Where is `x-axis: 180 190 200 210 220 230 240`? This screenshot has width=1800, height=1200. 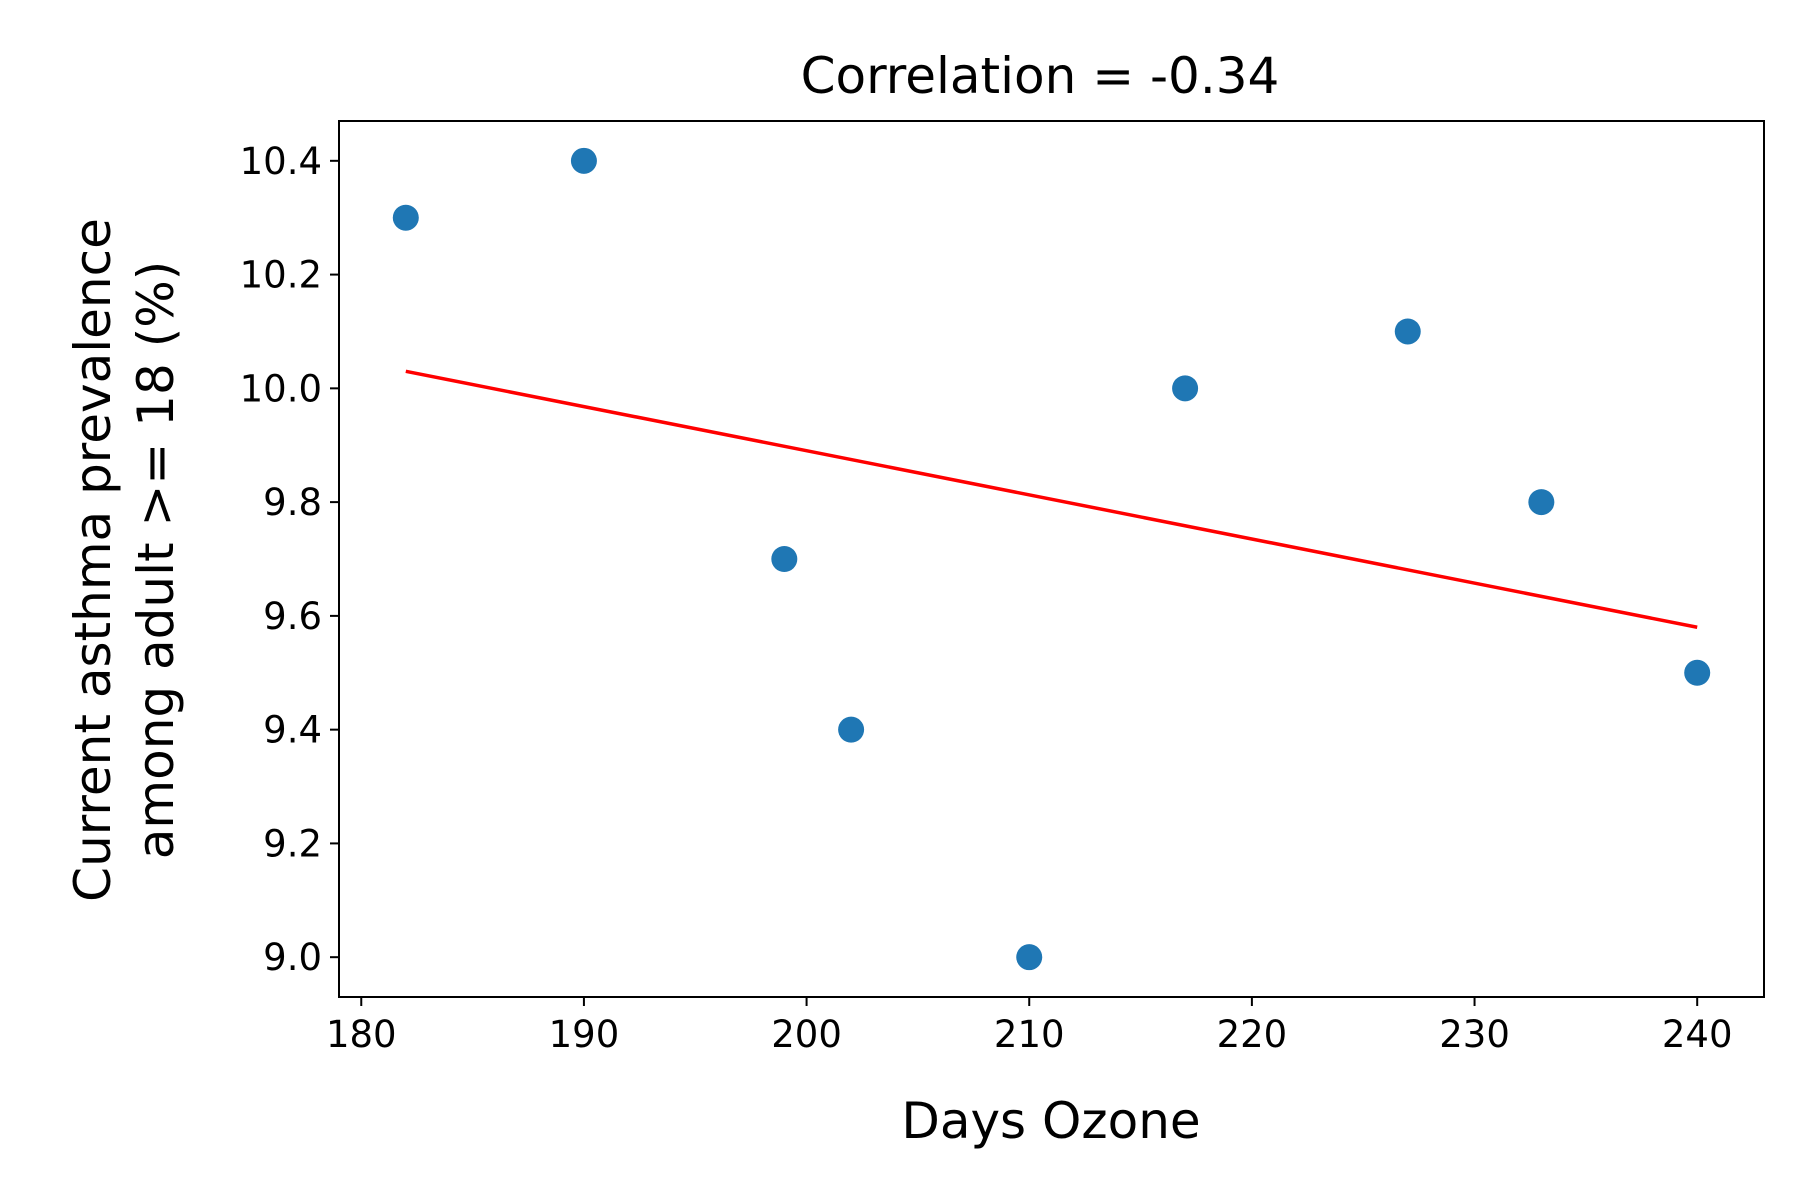 x-axis: 180 190 200 210 220 230 240 is located at coordinates (1029, 1026).